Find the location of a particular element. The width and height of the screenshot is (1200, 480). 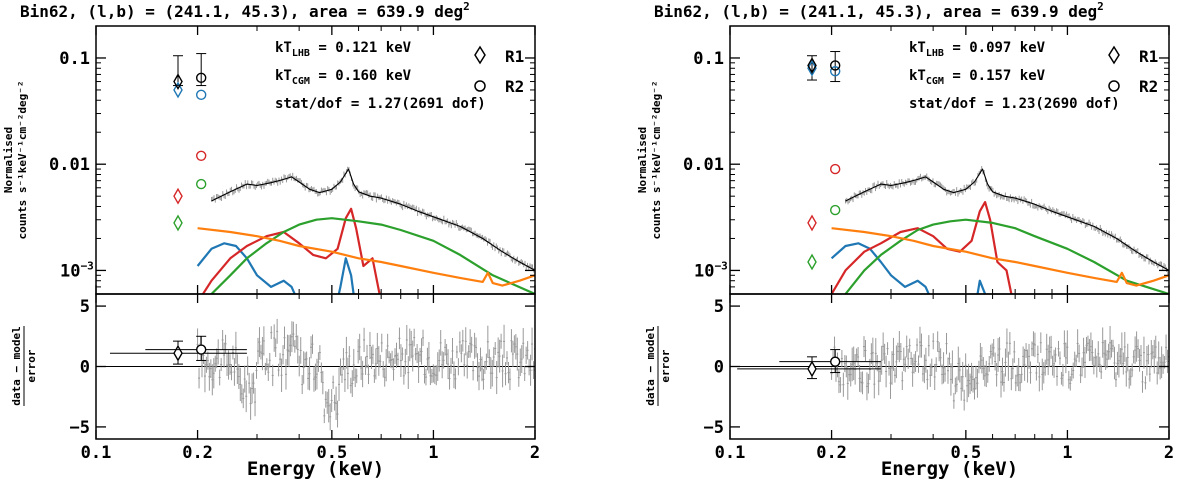

model-curve-red is located at coordinates (291, 250).